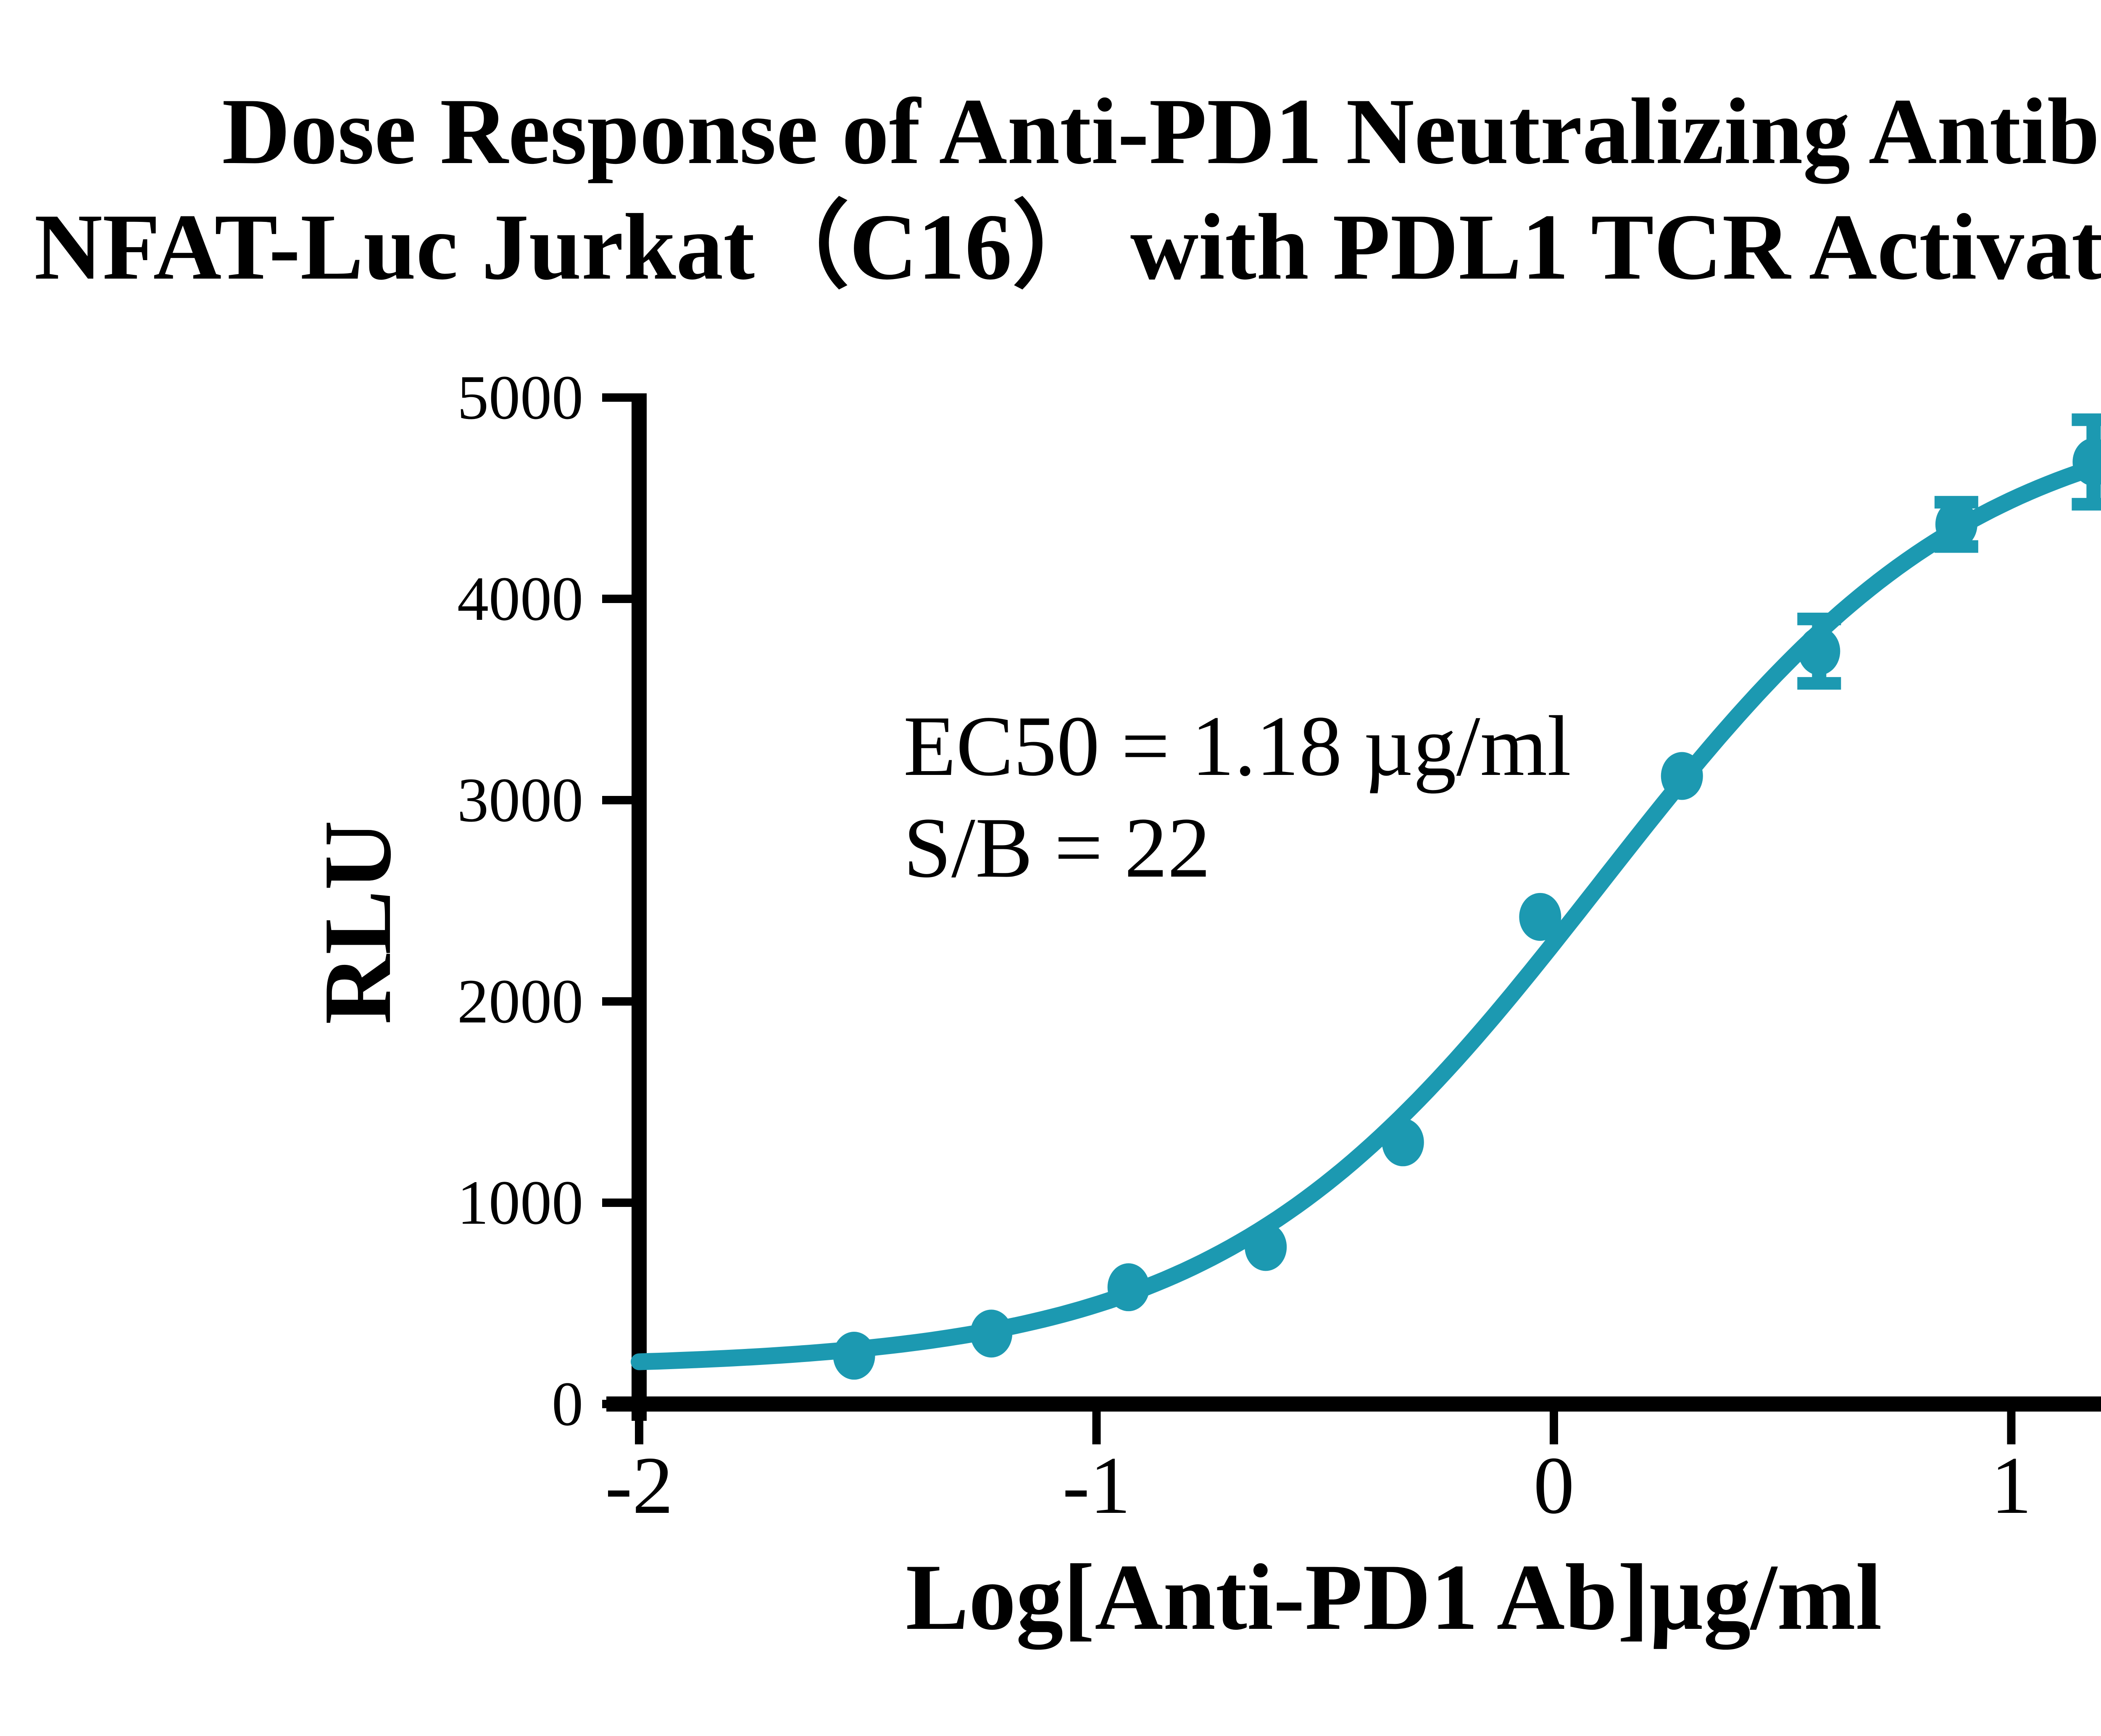  What do you see at coordinates (357, 922) in the screenshot?
I see `y-axis-title: RLU` at bounding box center [357, 922].